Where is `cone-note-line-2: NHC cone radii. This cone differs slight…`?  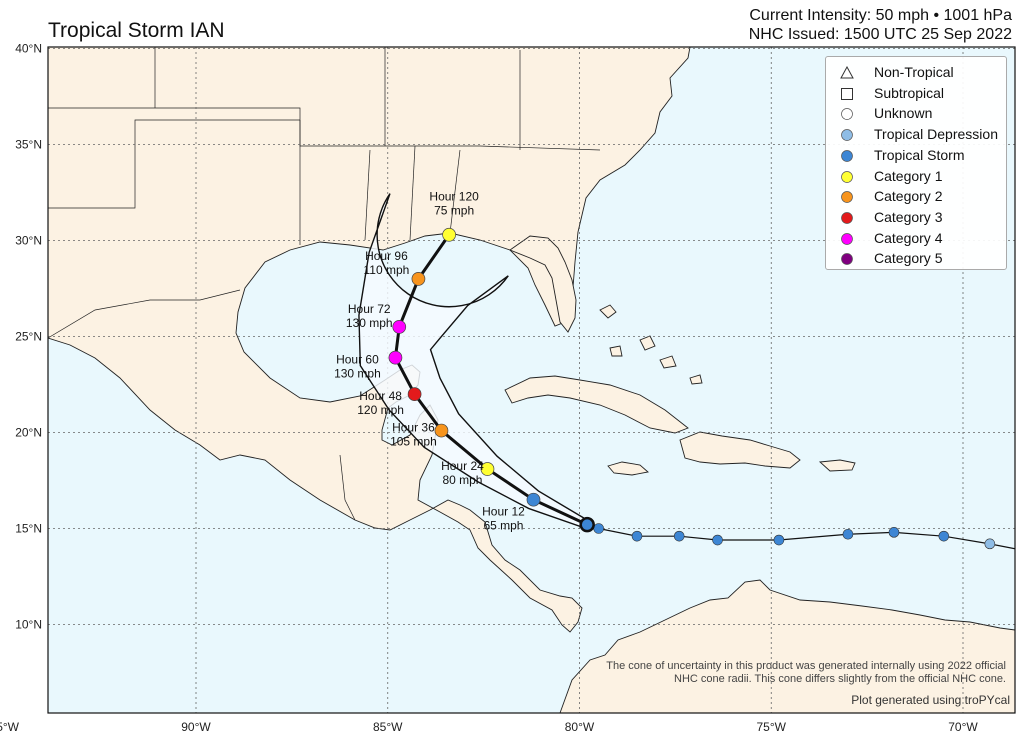 cone-note-line-2: NHC cone radii. This cone differs slight… is located at coordinates (840, 679).